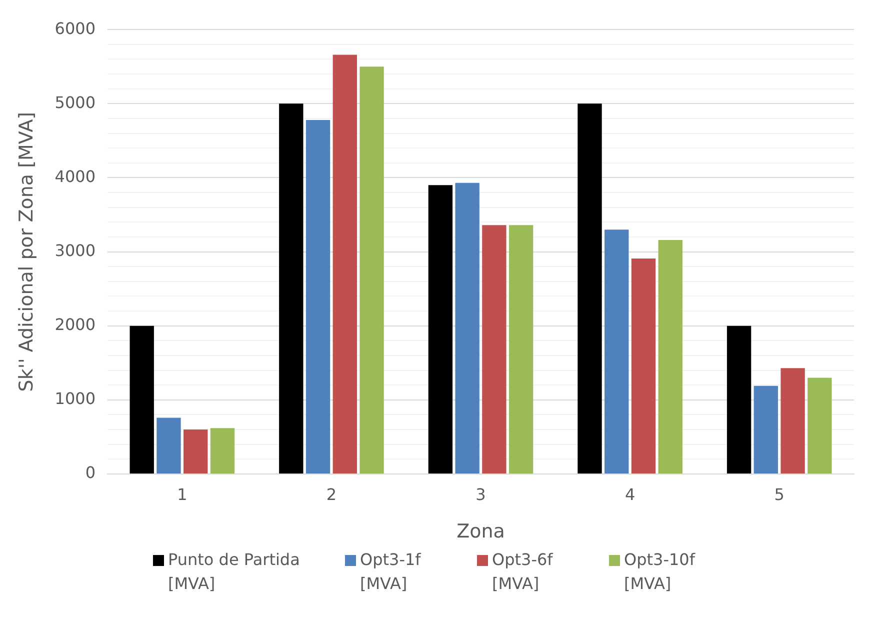  I want to click on y-tick-label: 5000, so click(75, 102).